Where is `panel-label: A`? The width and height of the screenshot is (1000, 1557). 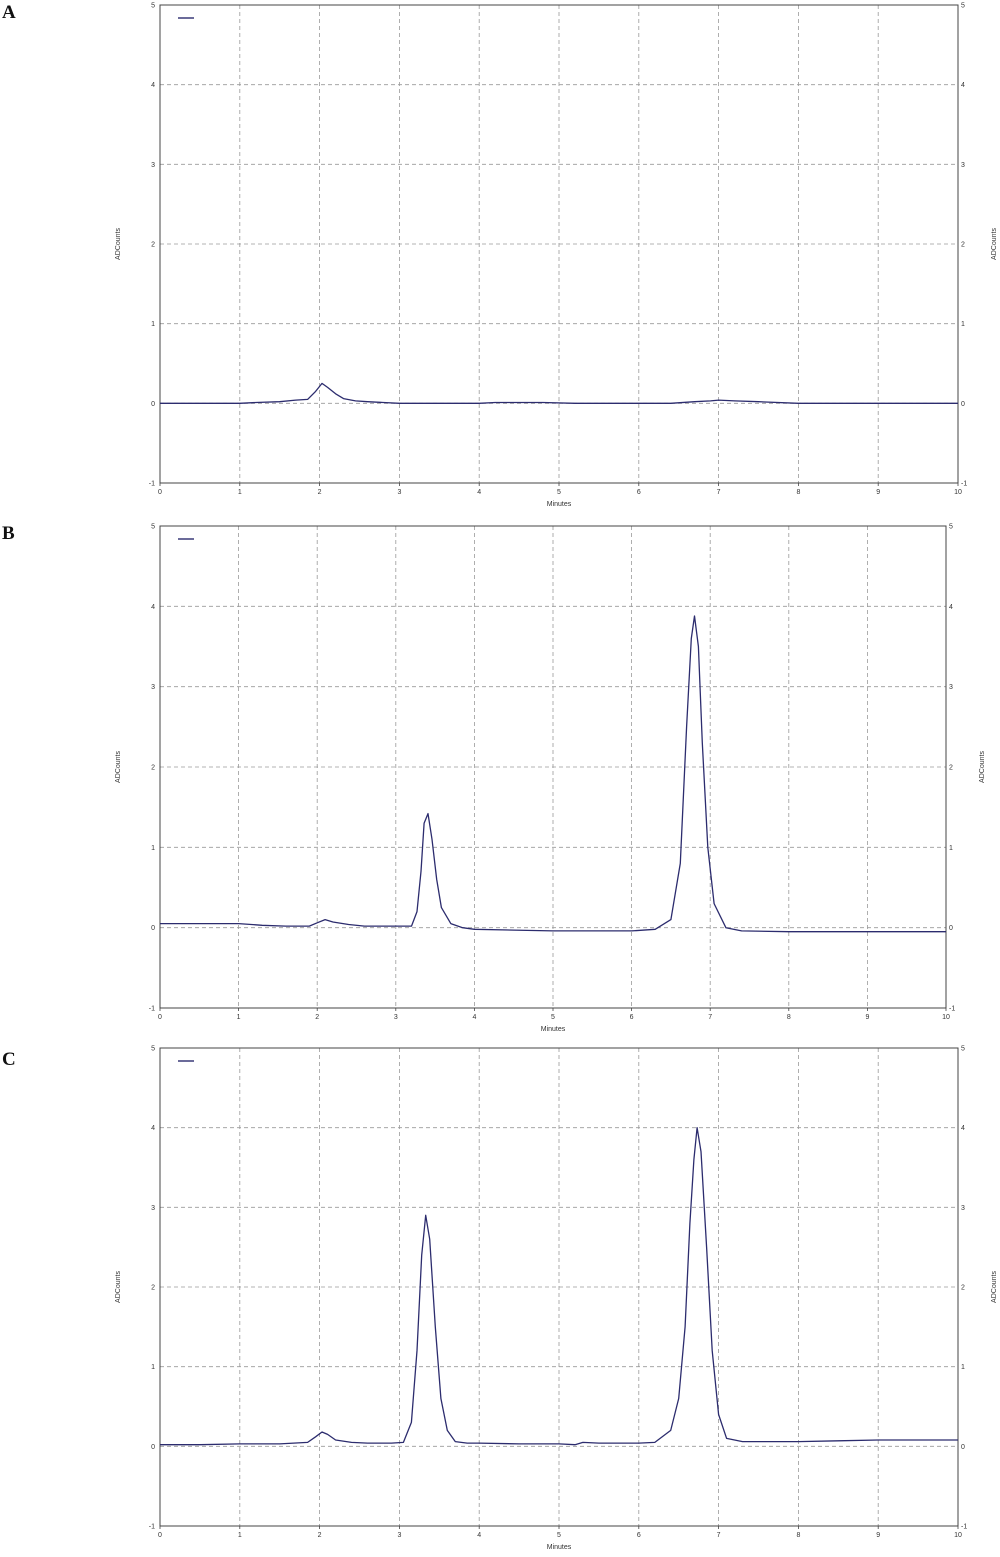 panel-label: A is located at coordinates (9, 12).